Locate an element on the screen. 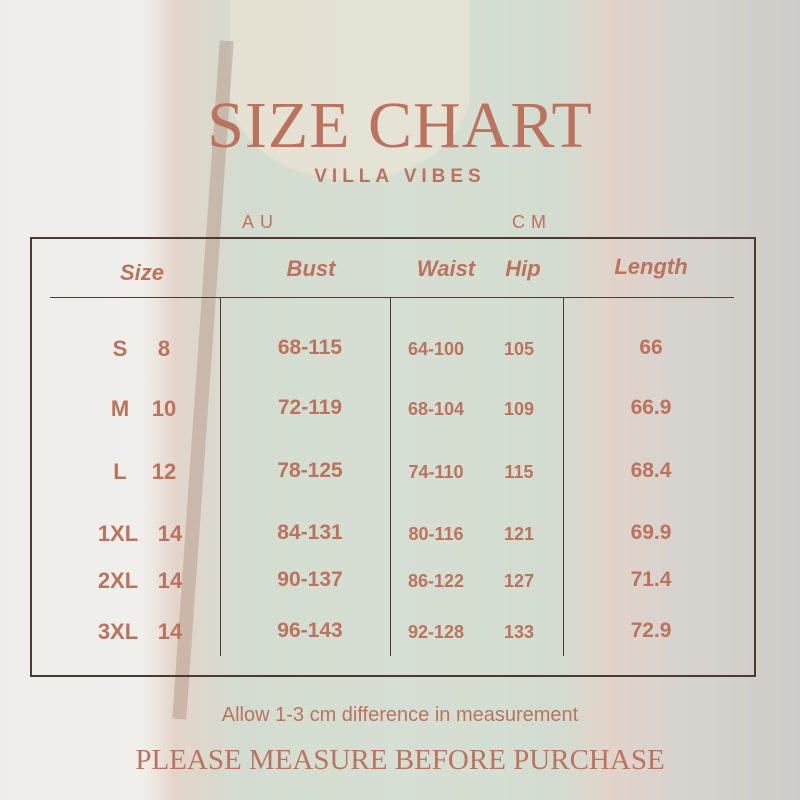  size-letter: 2XL is located at coordinates (118, 580).